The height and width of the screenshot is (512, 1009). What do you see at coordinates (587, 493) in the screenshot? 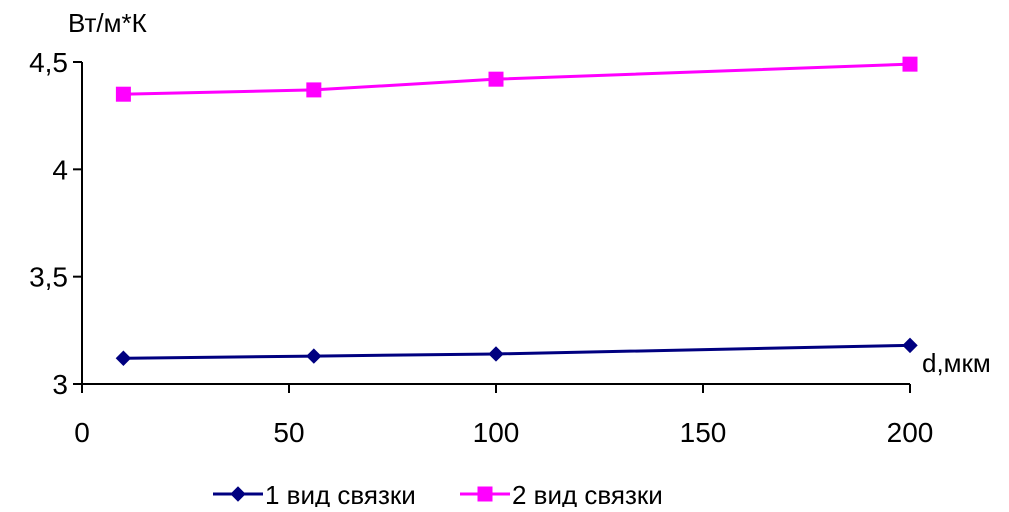
I see `legend-label: 2 вид связки` at bounding box center [587, 493].